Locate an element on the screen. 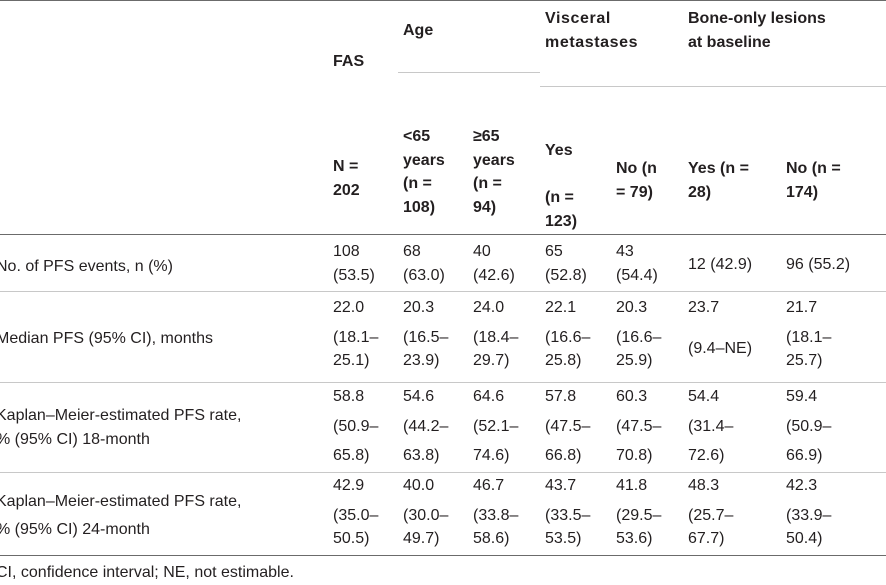 Image resolution: width=886 pixels, height=585 pixels. subheader-age-65-plus: ≥65 years (n = 94) is located at coordinates (494, 172).